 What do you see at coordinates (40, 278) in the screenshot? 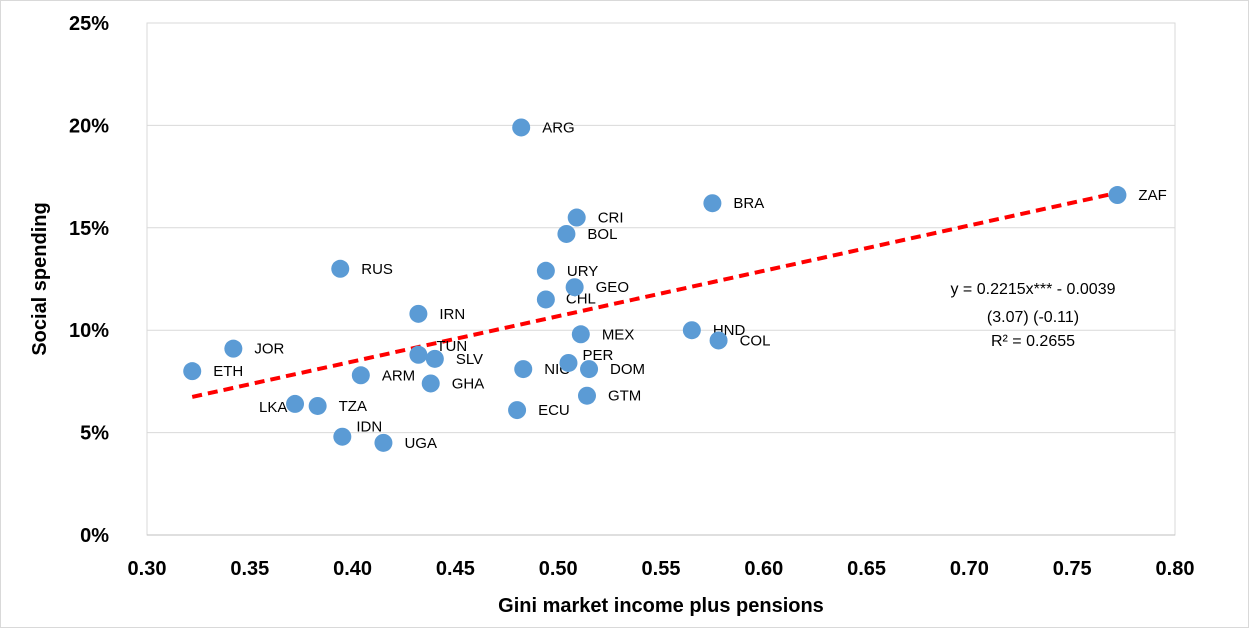
I see `y-axis-title: Social spending` at bounding box center [40, 278].